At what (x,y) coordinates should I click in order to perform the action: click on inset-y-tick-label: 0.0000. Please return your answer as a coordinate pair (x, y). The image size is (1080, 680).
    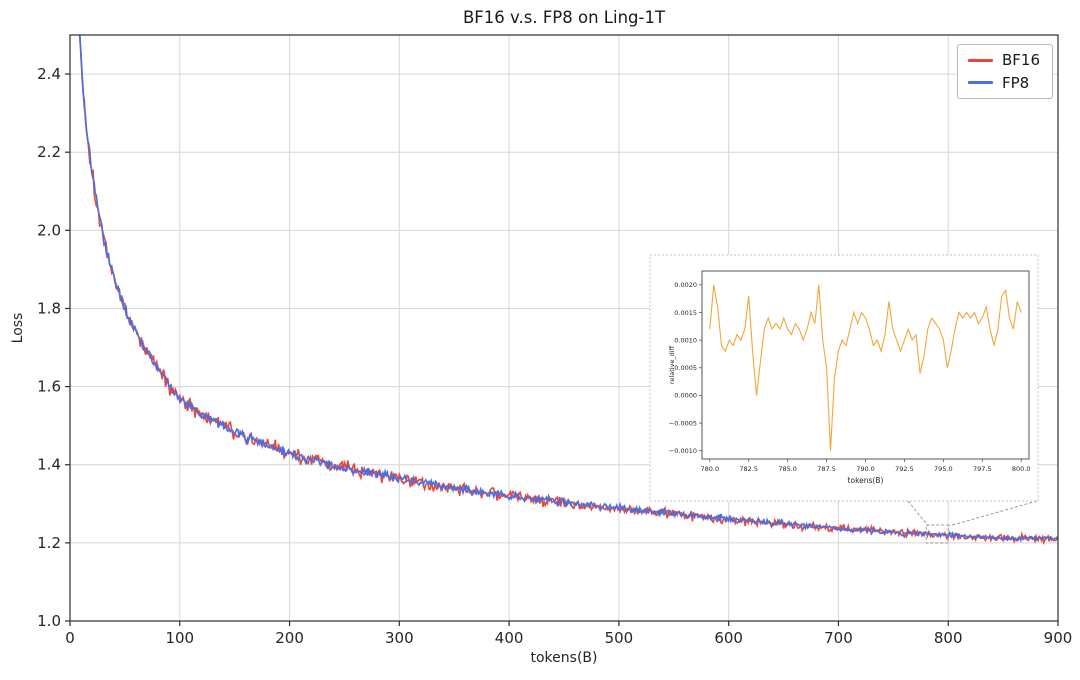
    Looking at the image, I should click on (685, 396).